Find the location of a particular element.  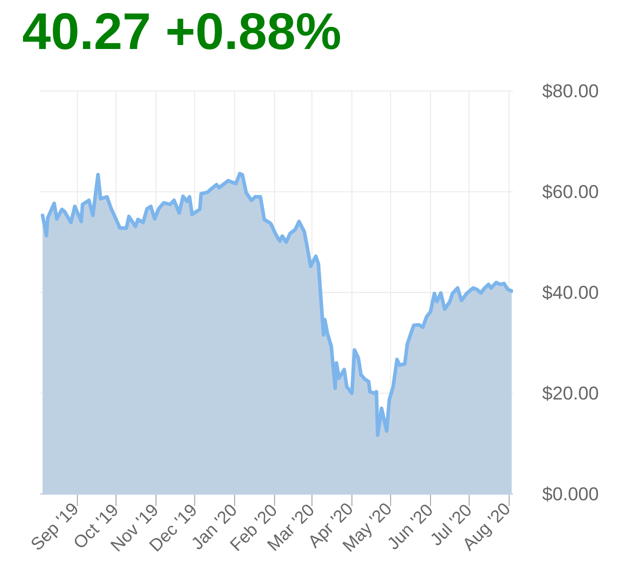

y-tick-label: $60.00 is located at coordinates (570, 192).